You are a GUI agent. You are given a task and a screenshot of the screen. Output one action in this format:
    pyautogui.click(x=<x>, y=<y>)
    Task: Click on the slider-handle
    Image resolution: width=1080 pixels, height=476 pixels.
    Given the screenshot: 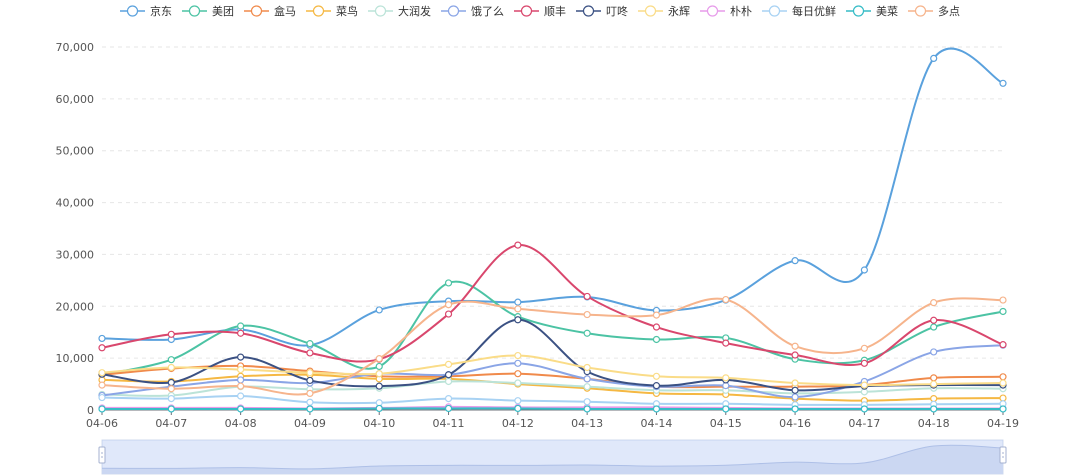 What is the action you would take?
    pyautogui.click(x=102, y=455)
    